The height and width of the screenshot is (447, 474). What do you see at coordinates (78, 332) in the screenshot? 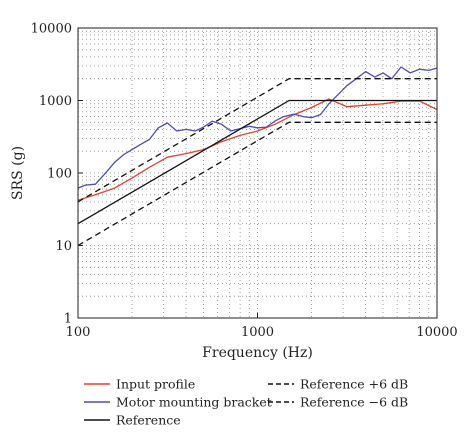
I see `x-tick-label: 100` at bounding box center [78, 332].